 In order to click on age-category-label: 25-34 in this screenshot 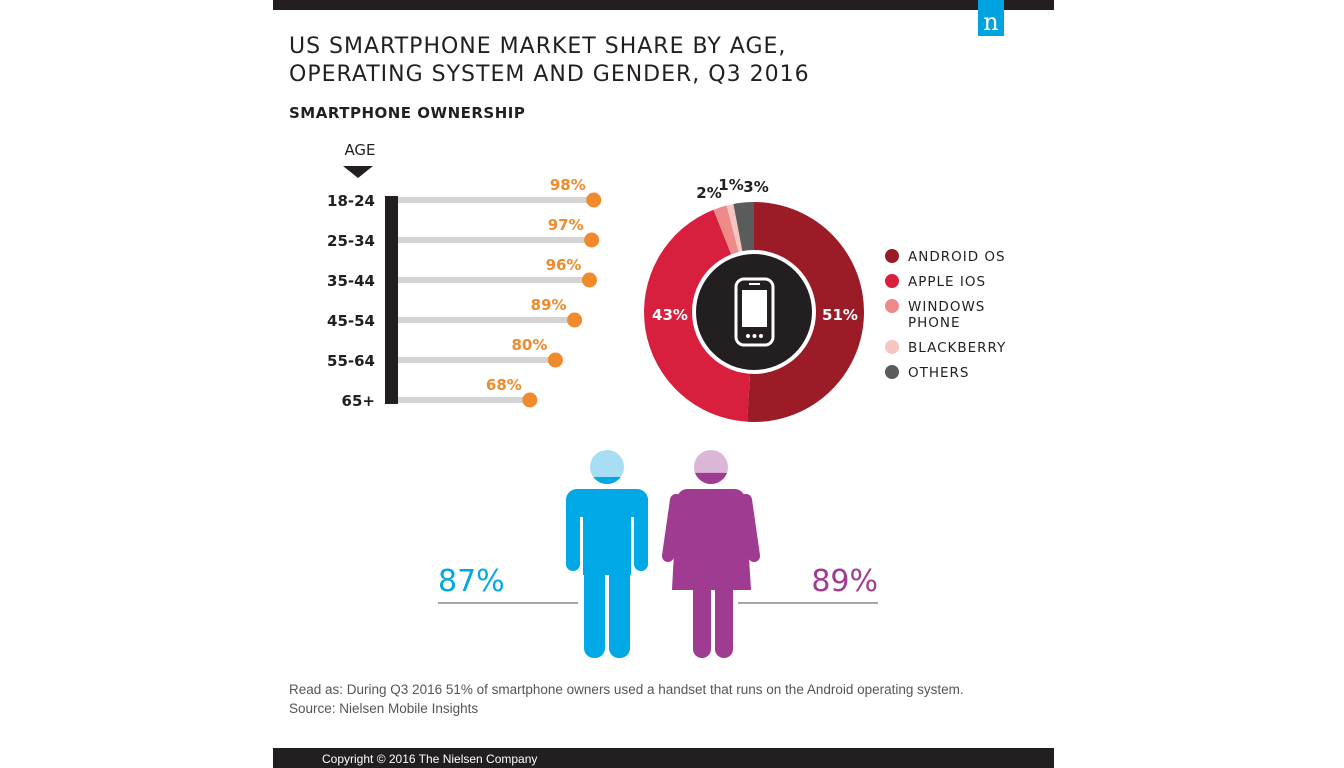, I will do `click(351, 241)`.